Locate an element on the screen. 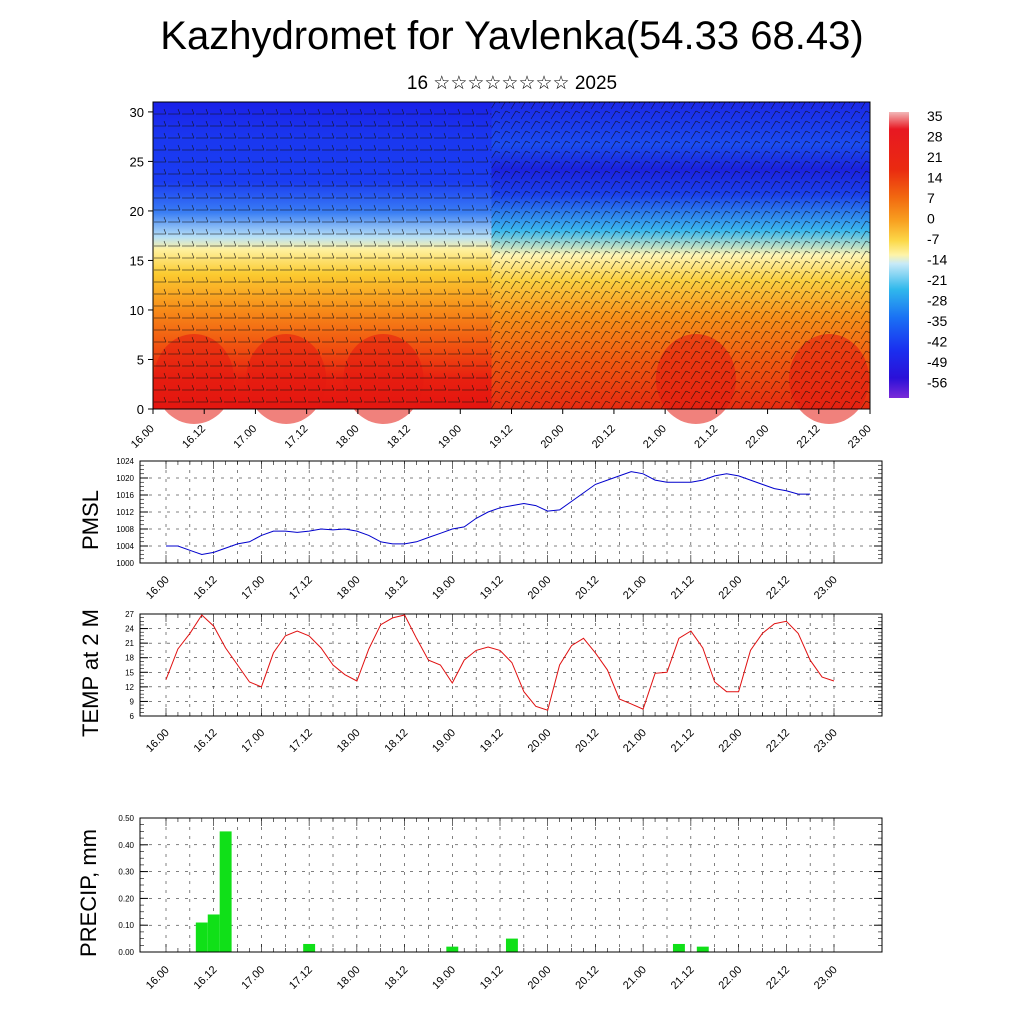 This screenshot has width=1024, height=1024. y-tick-label: 20 is located at coordinates (137, 211).